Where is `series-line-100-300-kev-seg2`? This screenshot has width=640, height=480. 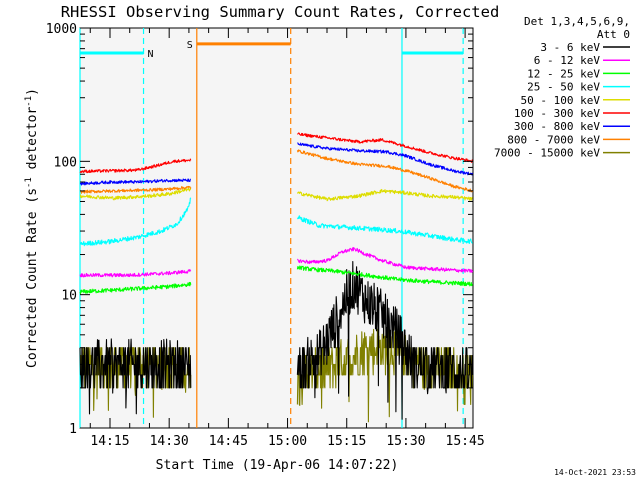 series-line-100-300-kev-seg2 is located at coordinates (385, 147).